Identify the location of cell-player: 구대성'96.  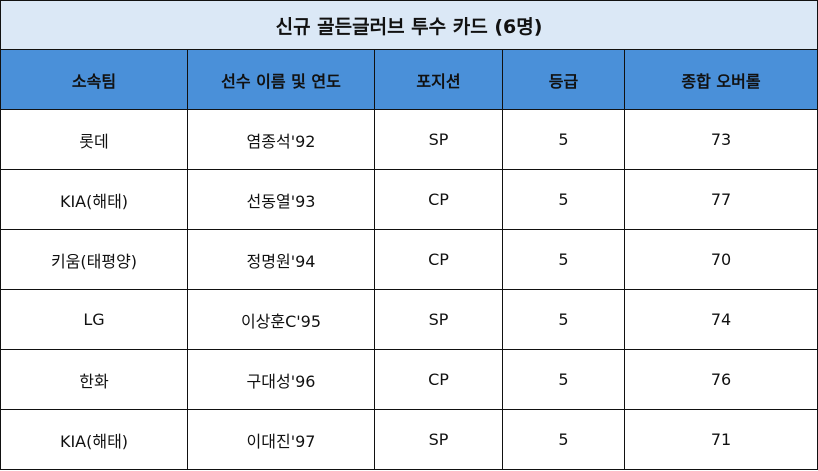
(281, 379).